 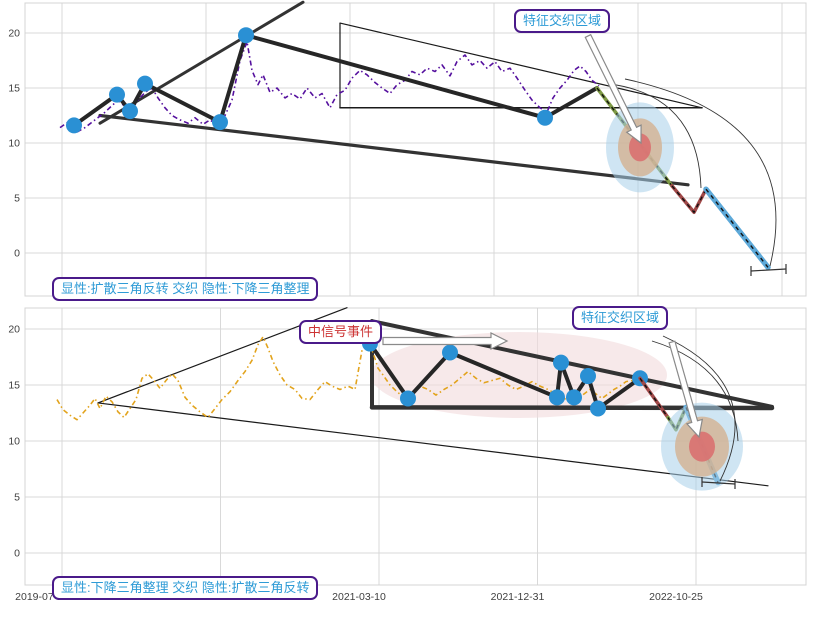 I want to click on top-pattern-label: 显性:扩散三角反转 交织 隐性:下降三角整理, so click(x=185, y=289).